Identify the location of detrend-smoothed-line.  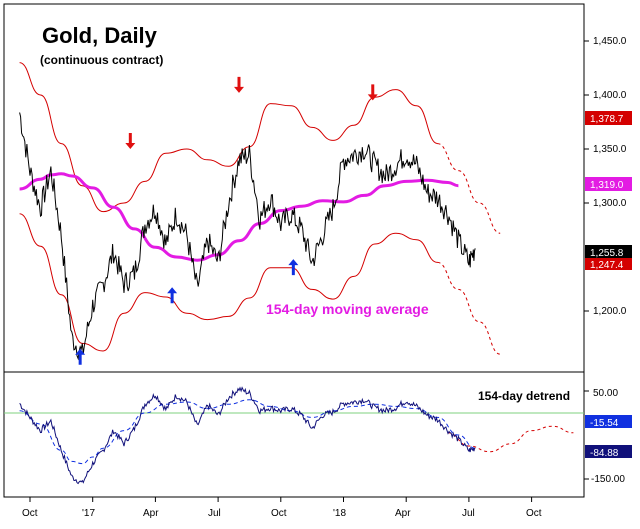
(247, 432).